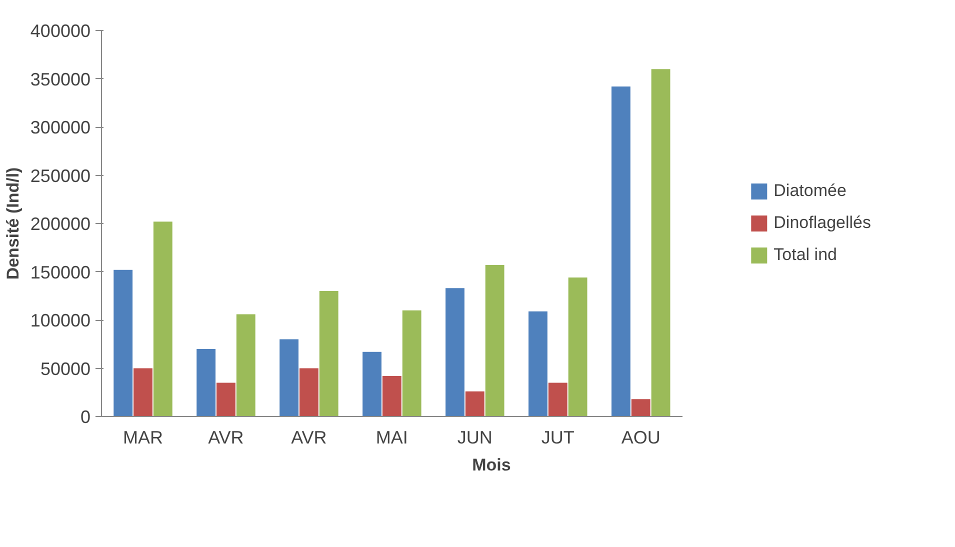 The width and height of the screenshot is (955, 547). Describe the element at coordinates (805, 255) in the screenshot. I see `legend-label: Total ind` at that location.